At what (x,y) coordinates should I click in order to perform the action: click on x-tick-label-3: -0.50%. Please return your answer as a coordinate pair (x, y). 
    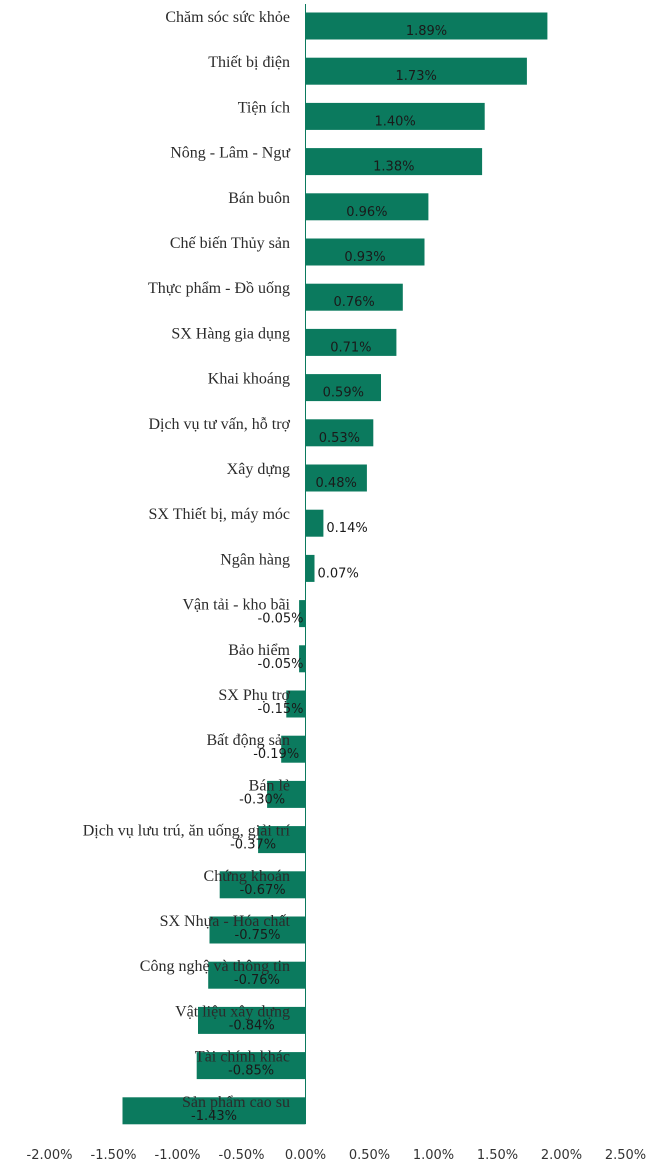
    Looking at the image, I should click on (242, 1155).